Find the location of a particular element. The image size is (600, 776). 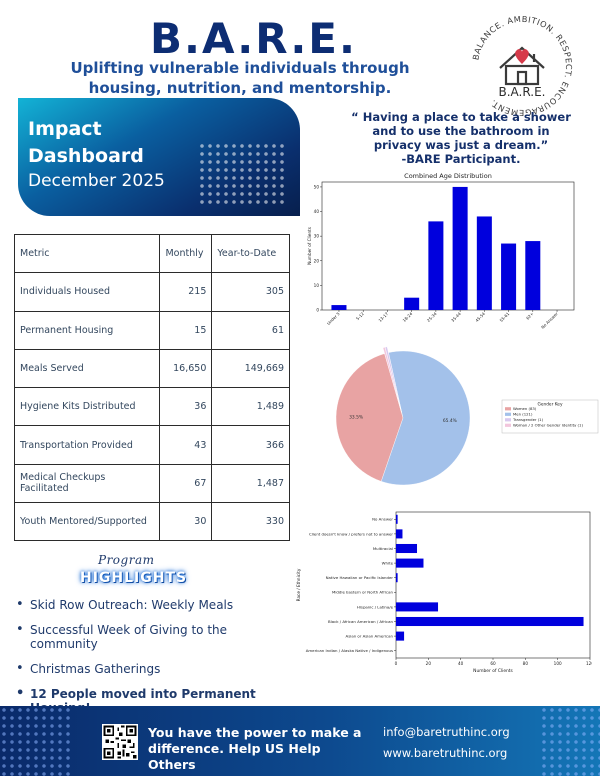

quote-line-2: and to use the bathroom in is located at coordinates (461, 131).